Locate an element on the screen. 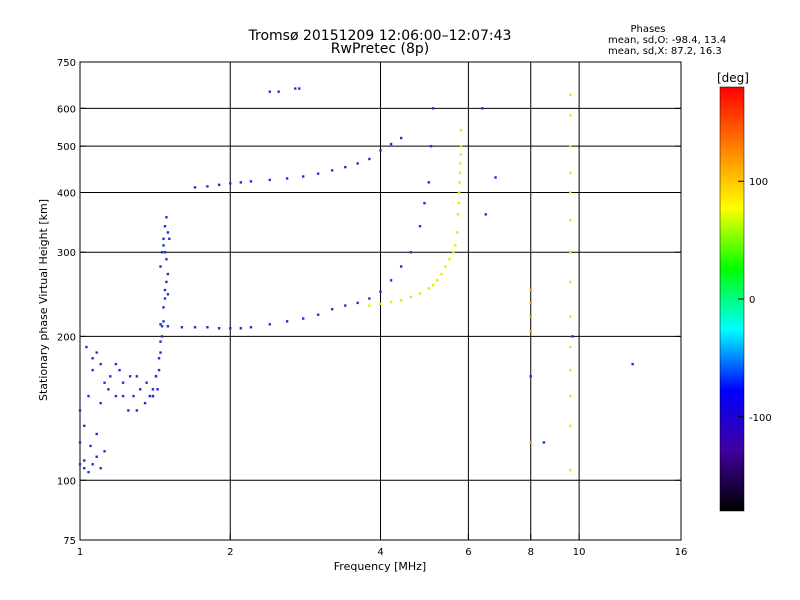 This screenshot has height=600, width=800. y-tick-label: 75 is located at coordinates (69, 541).